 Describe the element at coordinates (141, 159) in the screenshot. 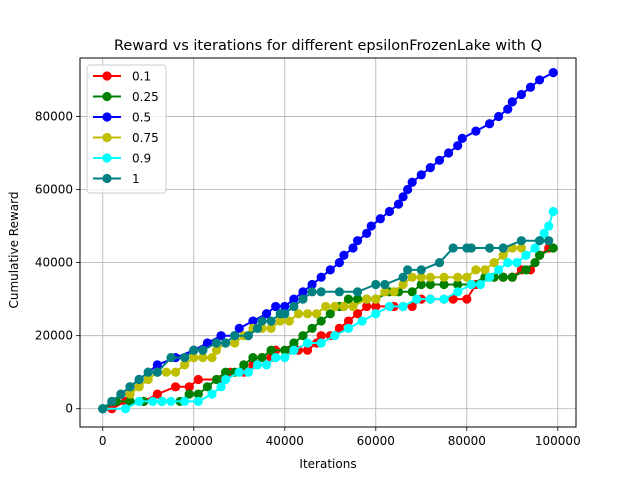

I see `legend-label: 0.9` at that location.